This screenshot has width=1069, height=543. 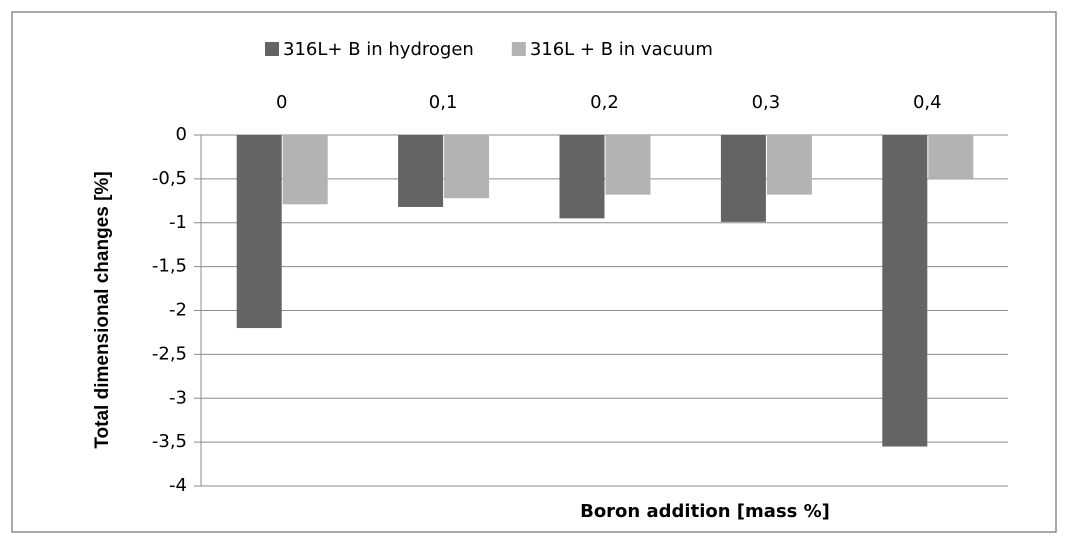 I want to click on x-axis-title: Boron addition [mass %], so click(x=705, y=511).